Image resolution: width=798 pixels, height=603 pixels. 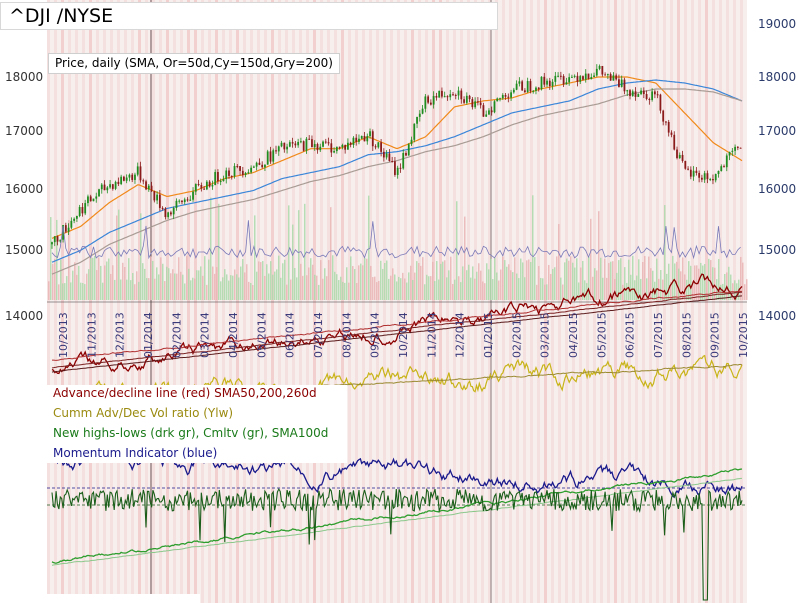 I want to click on bottom-strip, so click(x=100, y=598).